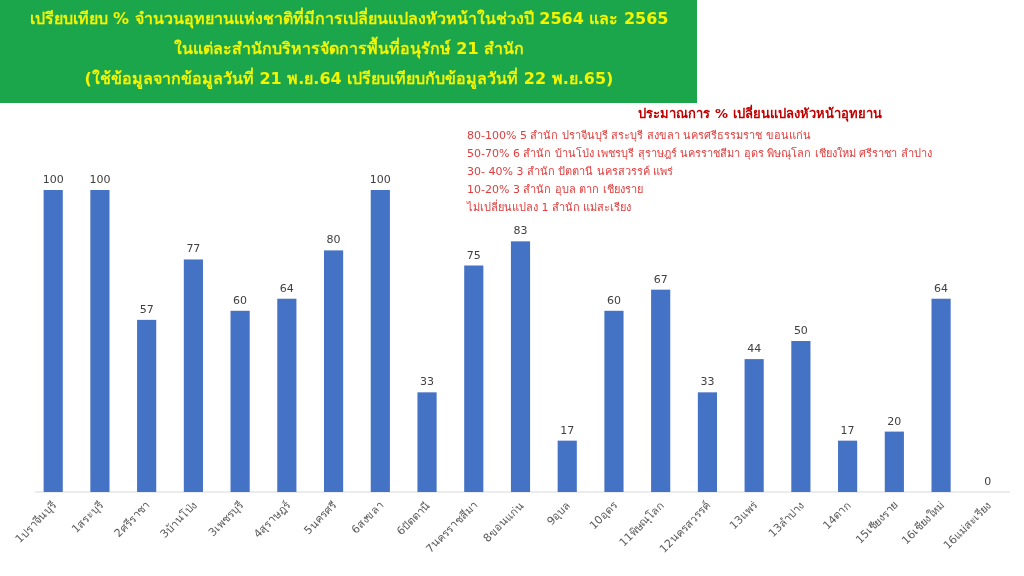 The image size is (1024, 576). I want to click on text: 80-100% 5 สำนัก ปราจีนบุรี สระบุรี สงขลา นครศรีธรรมราช ขอนแก่น, so click(639, 135).